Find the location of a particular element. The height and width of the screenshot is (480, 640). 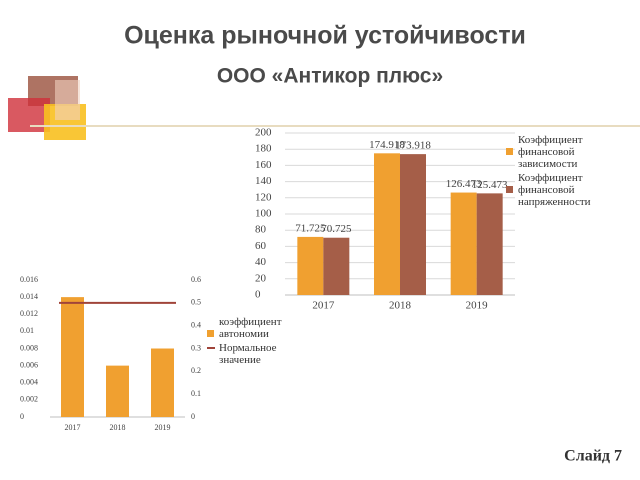

legend-item: Коэффициент финансовой зависимости is located at coordinates (554, 152).